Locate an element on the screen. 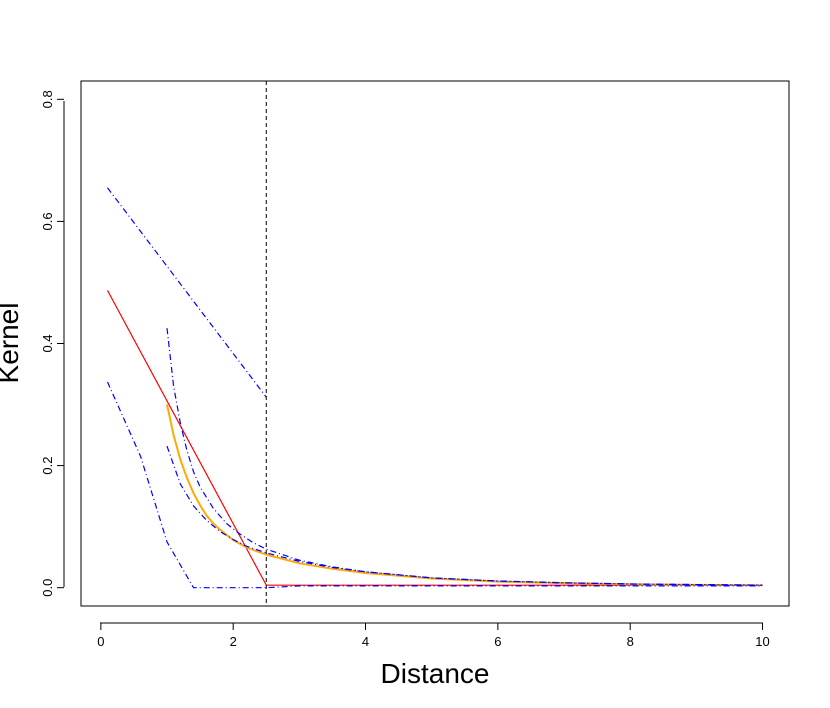 The width and height of the screenshot is (830, 708). x-axis-title: Distance is located at coordinates (435, 673).